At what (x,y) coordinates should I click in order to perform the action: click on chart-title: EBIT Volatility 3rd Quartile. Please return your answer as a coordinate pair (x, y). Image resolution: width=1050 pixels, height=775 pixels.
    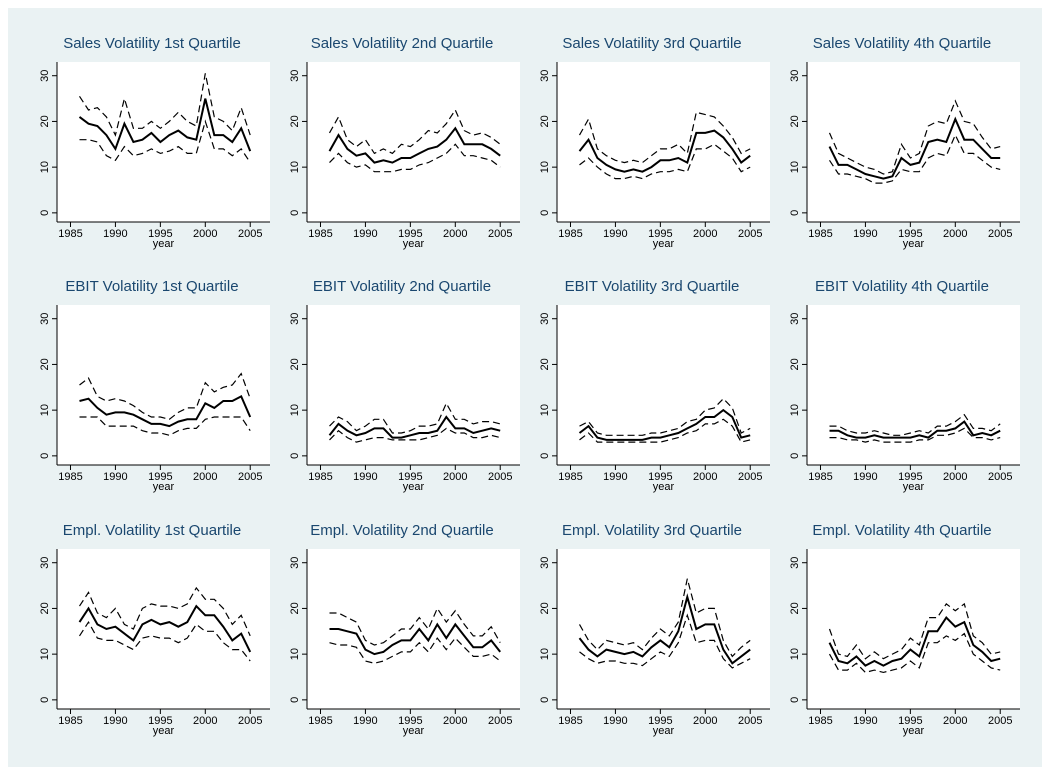
    Looking at the image, I should click on (652, 286).